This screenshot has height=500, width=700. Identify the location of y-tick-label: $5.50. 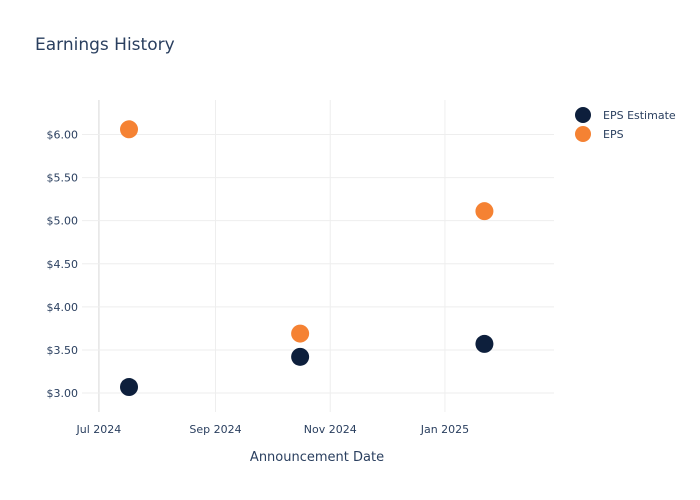
(63, 178).